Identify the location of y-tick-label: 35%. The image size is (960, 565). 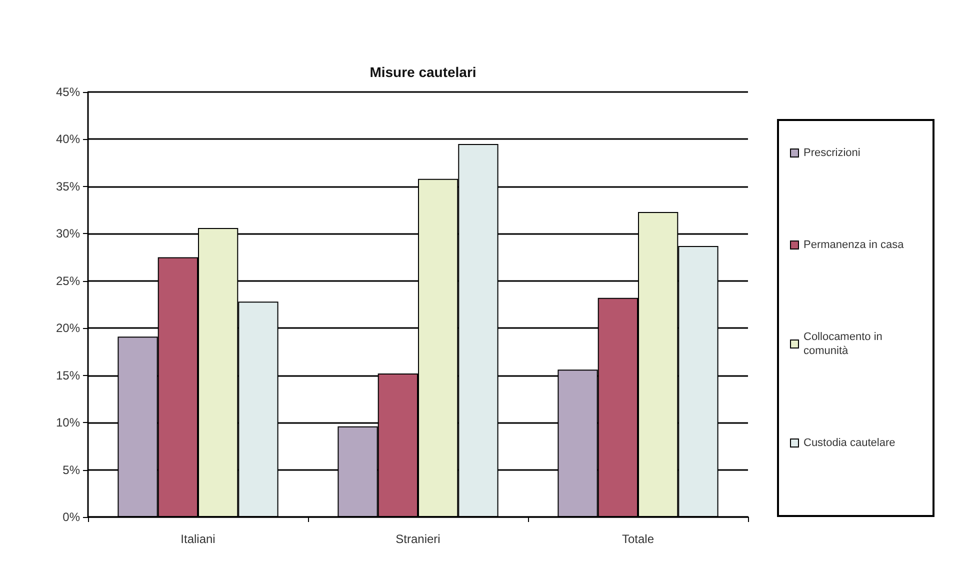
(68, 186).